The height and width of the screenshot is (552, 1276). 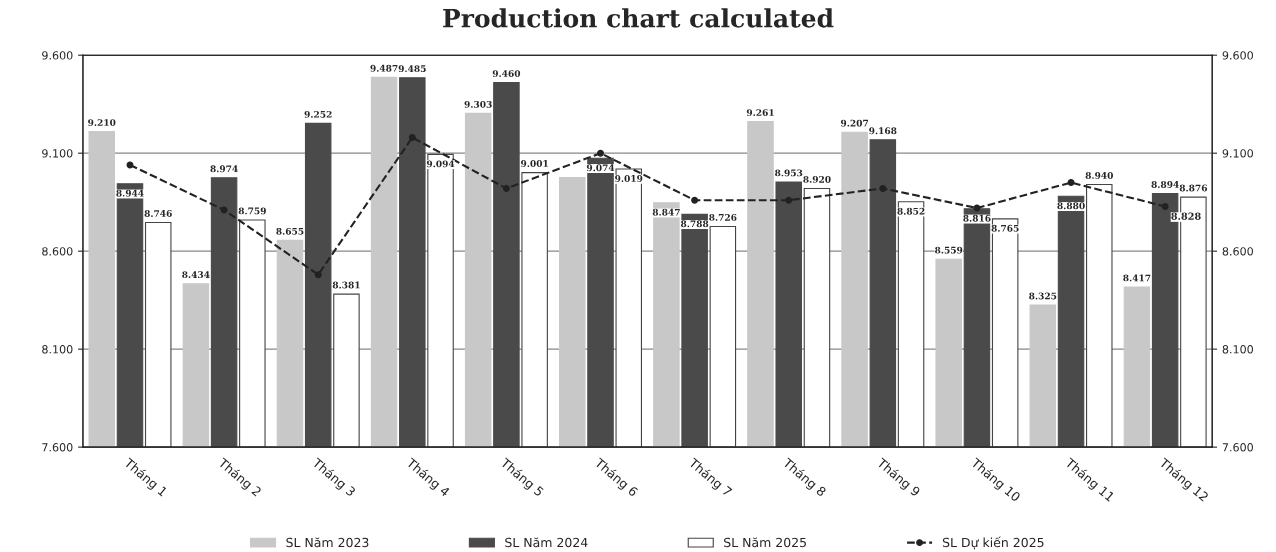 What do you see at coordinates (1237, 153) in the screenshot?
I see `y2-tick-label: 9.100` at bounding box center [1237, 153].